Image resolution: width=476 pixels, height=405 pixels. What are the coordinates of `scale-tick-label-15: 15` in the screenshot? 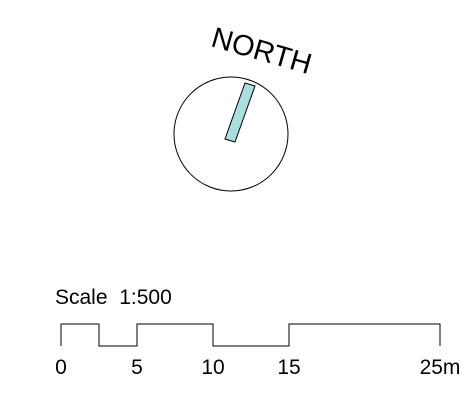 It's located at (289, 367).